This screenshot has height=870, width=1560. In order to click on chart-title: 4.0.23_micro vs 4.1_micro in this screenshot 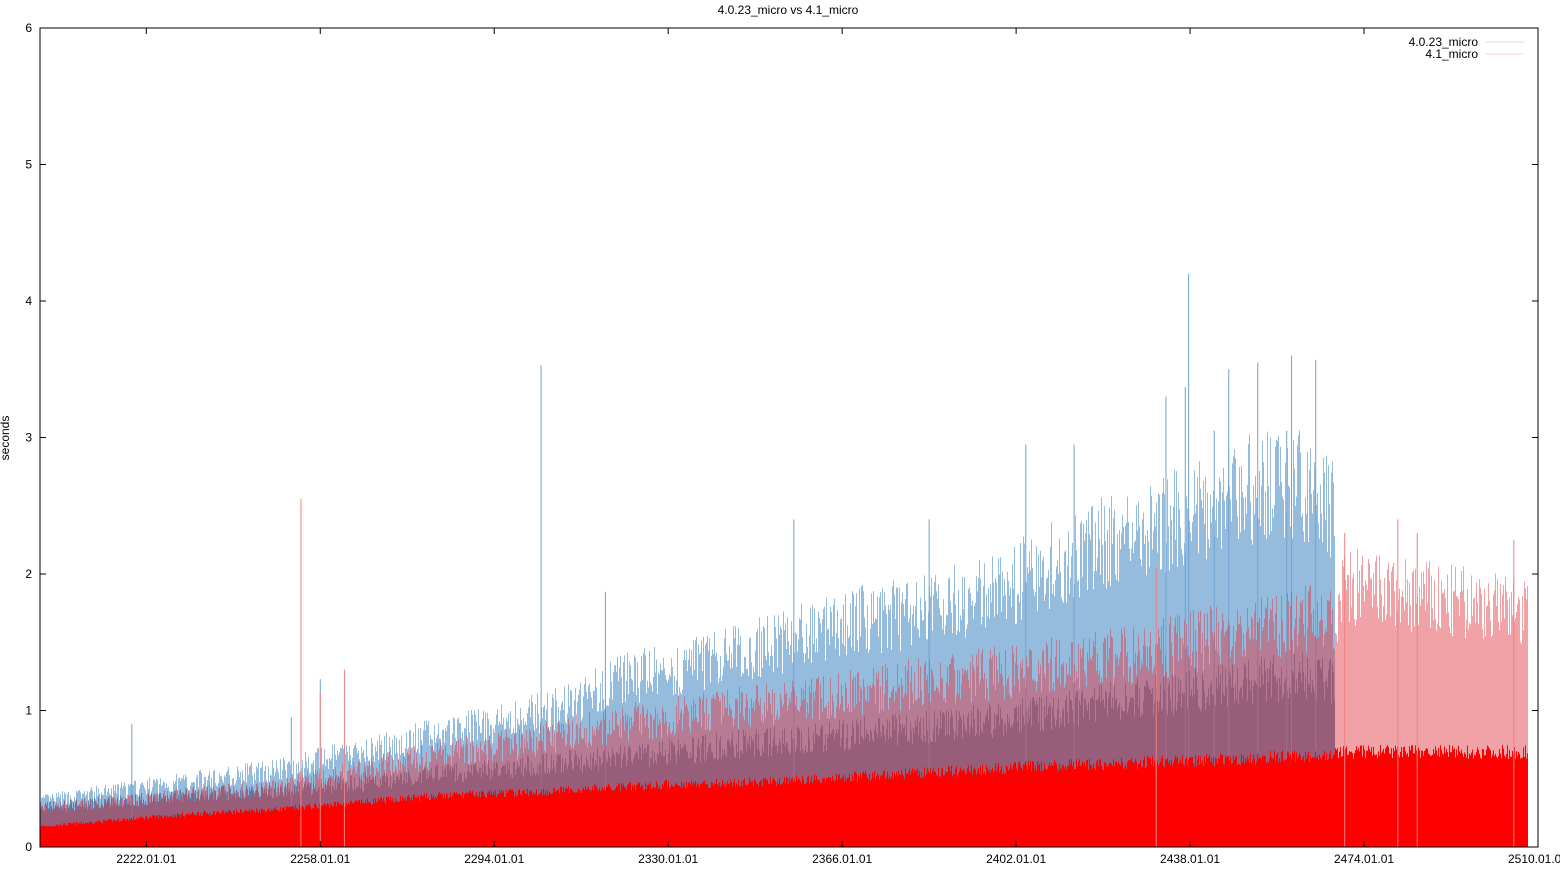, I will do `click(788, 10)`.